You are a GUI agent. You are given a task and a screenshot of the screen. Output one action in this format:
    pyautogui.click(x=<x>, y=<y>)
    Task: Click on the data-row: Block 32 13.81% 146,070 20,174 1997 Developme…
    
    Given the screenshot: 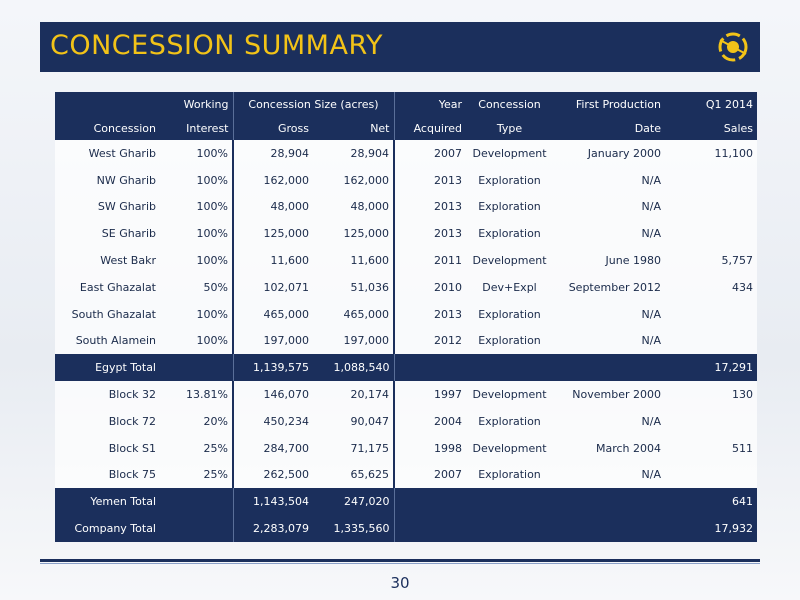 What is the action you would take?
    pyautogui.click(x=406, y=394)
    